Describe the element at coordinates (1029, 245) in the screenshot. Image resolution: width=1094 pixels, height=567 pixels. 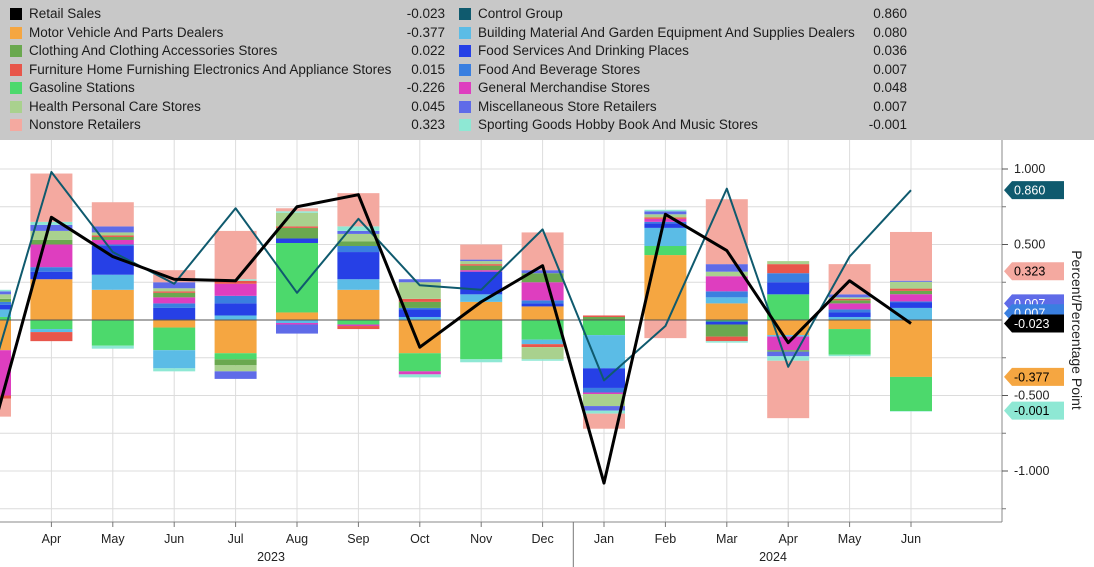
I see `y-tick-label: 0.500` at that location.